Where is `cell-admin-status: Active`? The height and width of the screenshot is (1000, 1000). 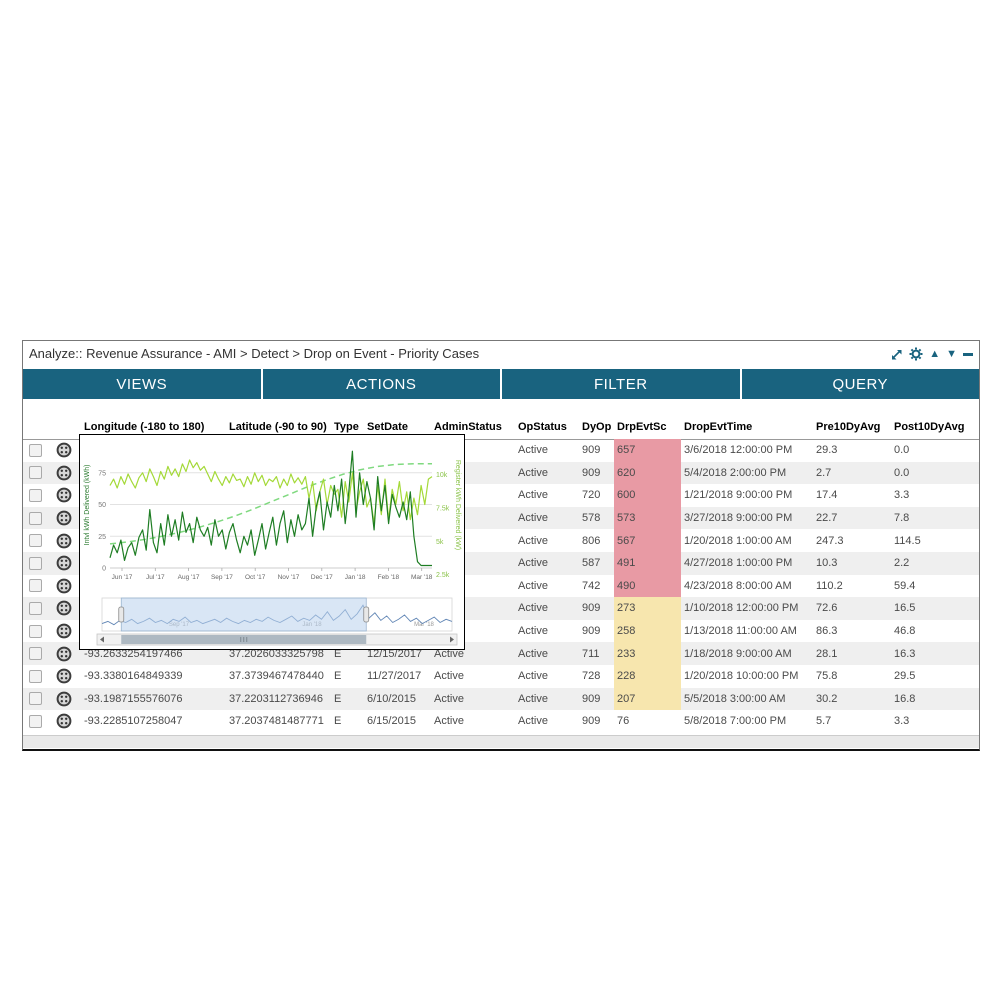
cell-admin-status: Active is located at coordinates (449, 676).